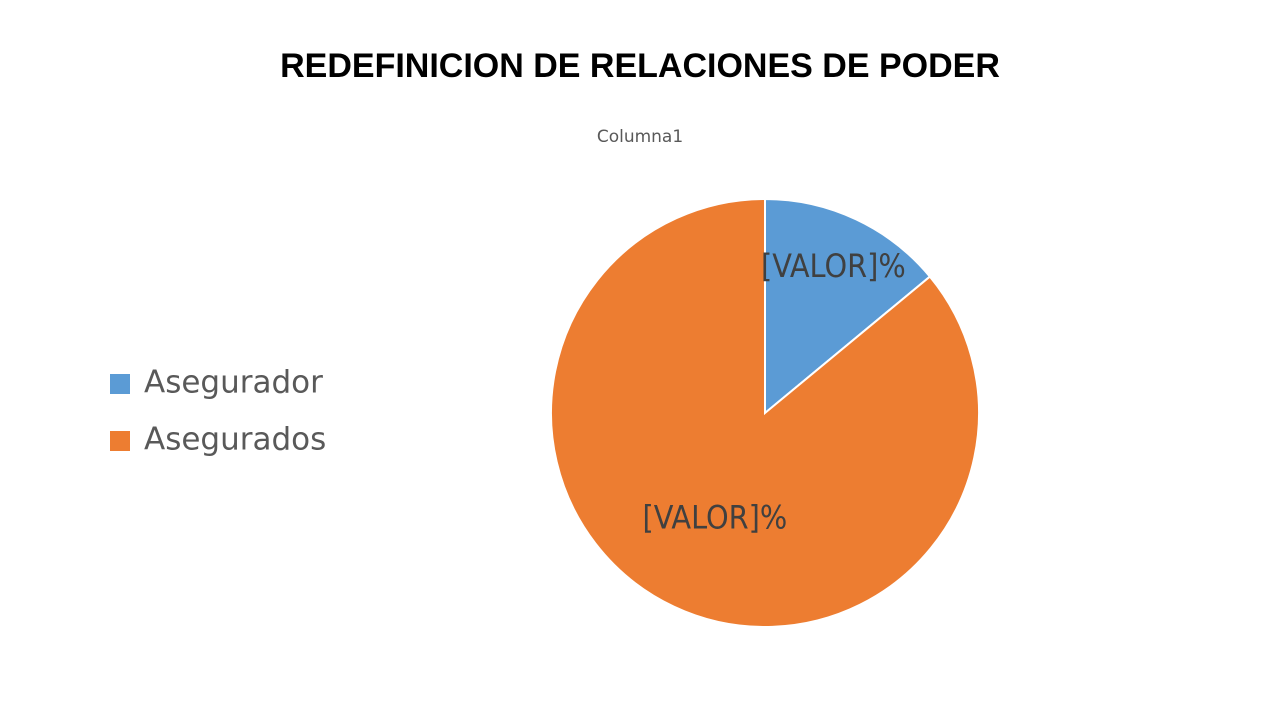  Describe the element at coordinates (235, 440) in the screenshot. I see `legend-label: Asegurados` at that location.